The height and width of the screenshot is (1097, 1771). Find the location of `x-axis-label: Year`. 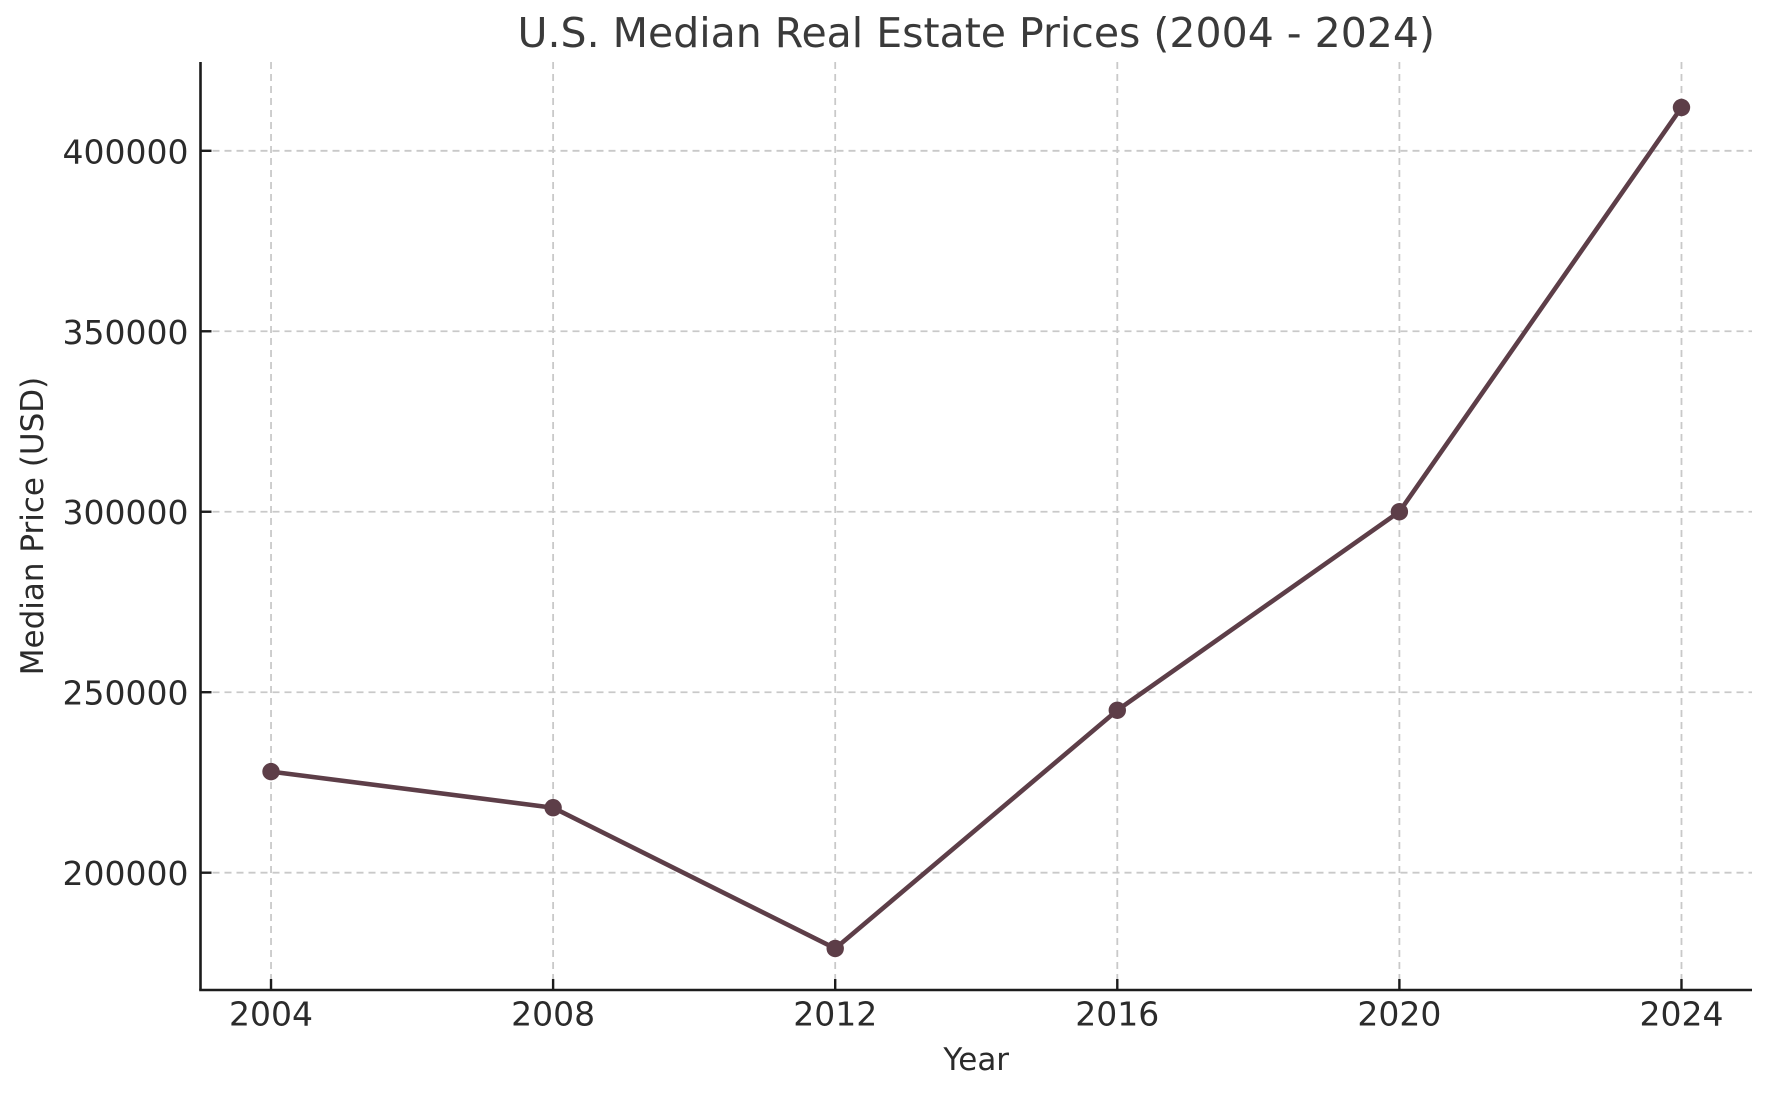

x-axis-label: Year is located at coordinates (975, 1060).